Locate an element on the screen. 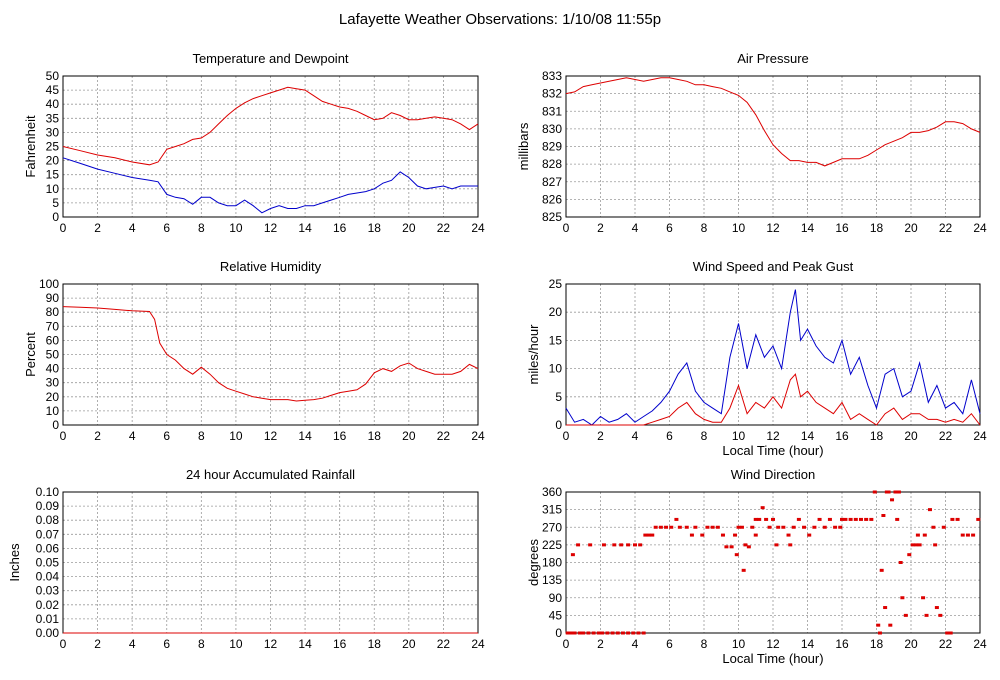  humidity-xtick-label: 14 is located at coordinates (305, 436).